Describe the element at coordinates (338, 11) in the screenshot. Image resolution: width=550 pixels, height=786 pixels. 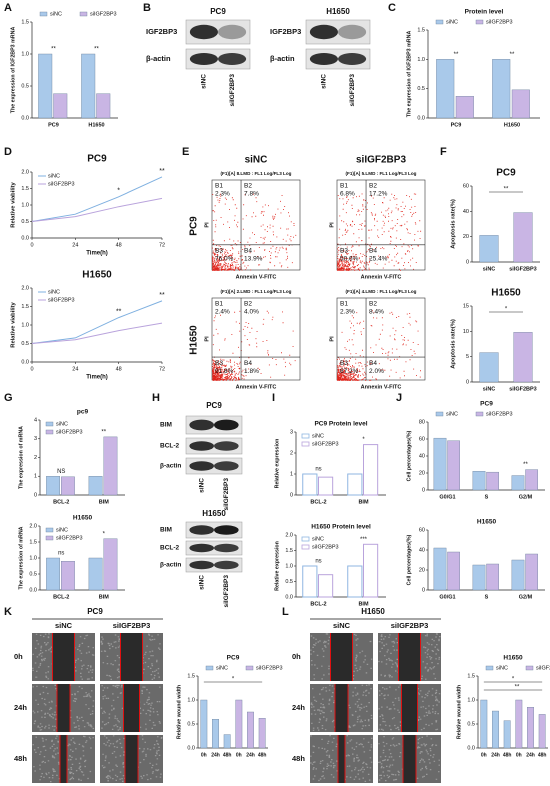
I see `blot-cell-label: H1650` at that location.